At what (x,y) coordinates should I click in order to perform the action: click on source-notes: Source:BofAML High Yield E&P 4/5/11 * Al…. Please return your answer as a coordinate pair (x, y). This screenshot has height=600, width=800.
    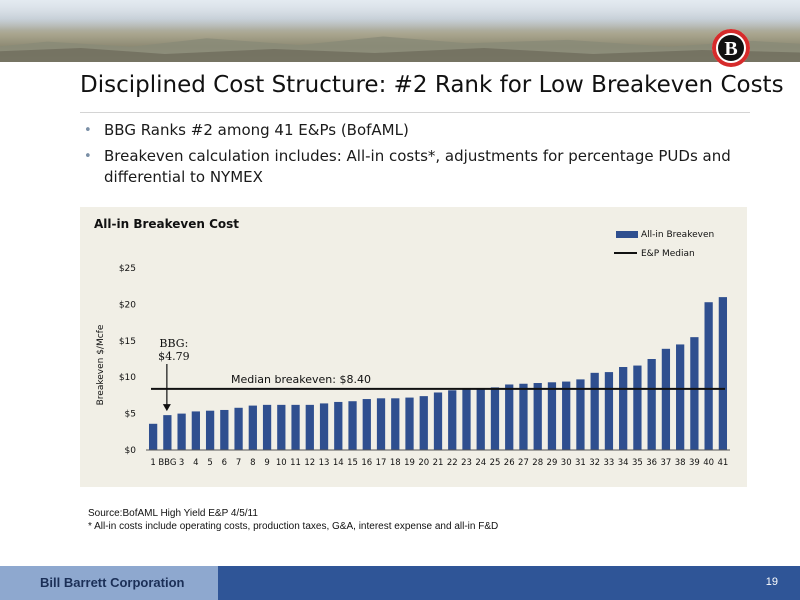
    Looking at the image, I should click on (293, 520).